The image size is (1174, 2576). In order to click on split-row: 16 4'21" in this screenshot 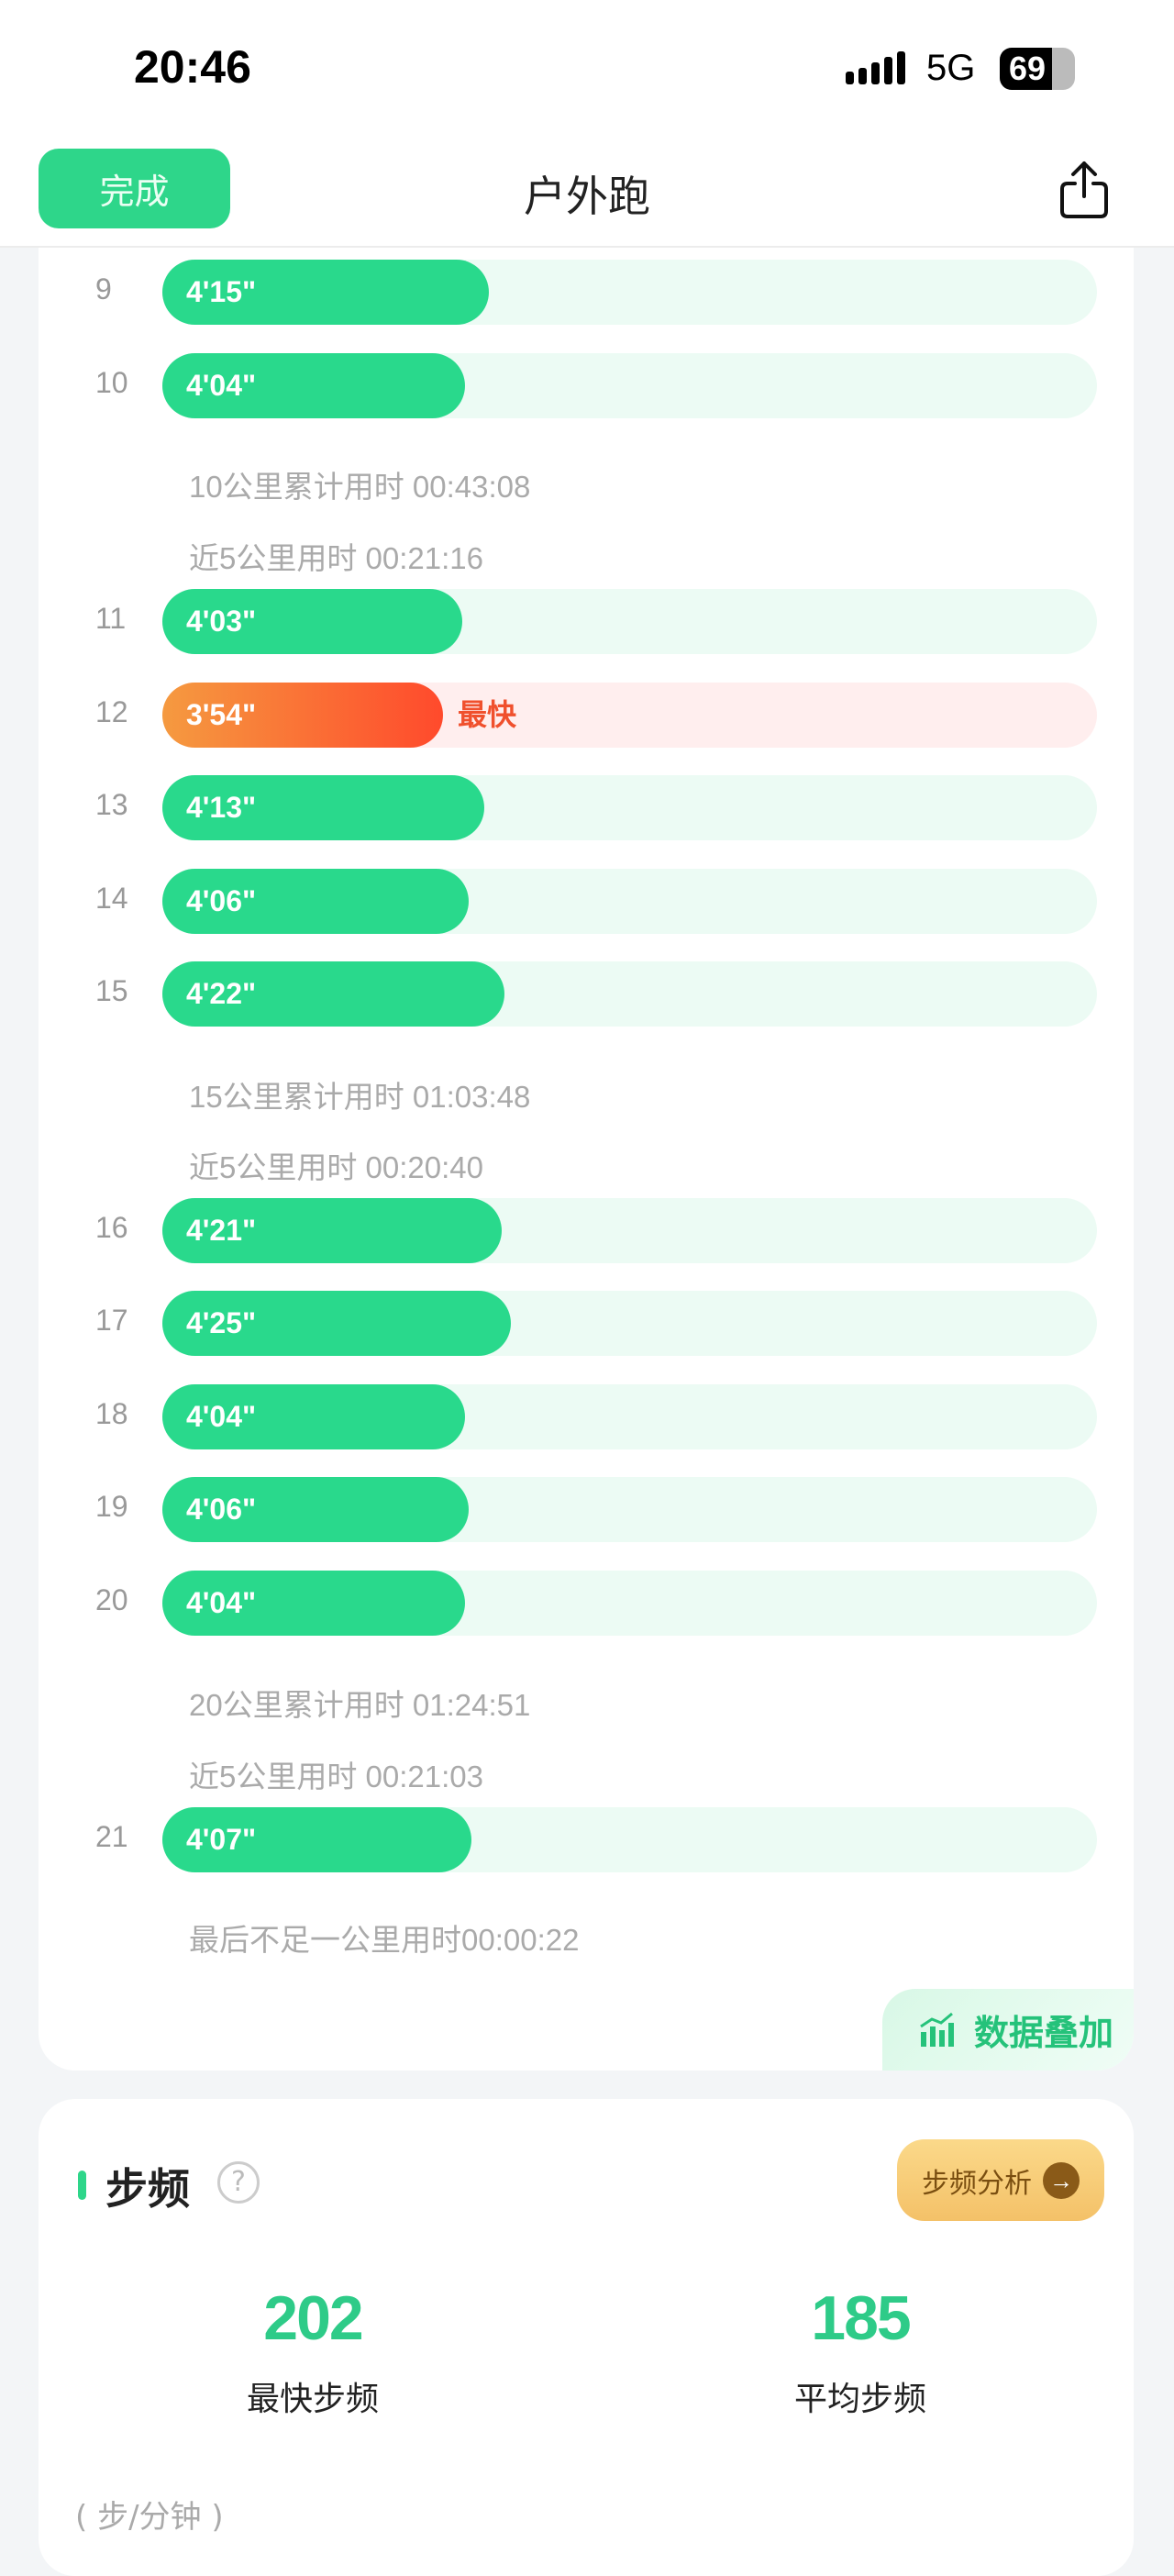, I will do `click(586, 1230)`.